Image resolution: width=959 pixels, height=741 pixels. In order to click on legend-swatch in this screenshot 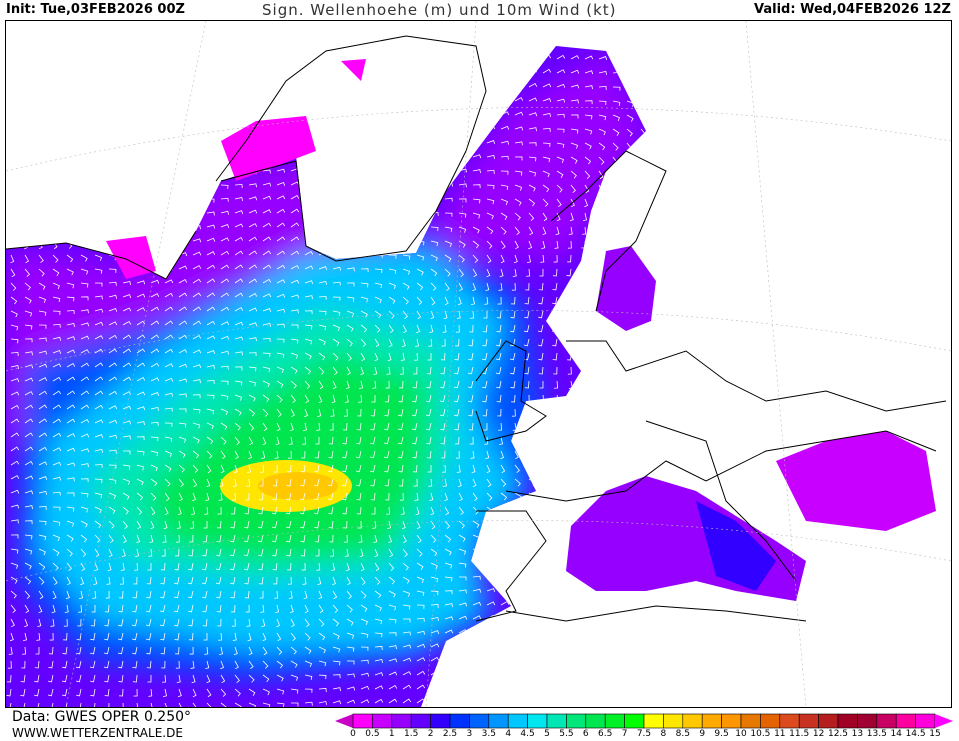, I will do `click(537, 721)`.